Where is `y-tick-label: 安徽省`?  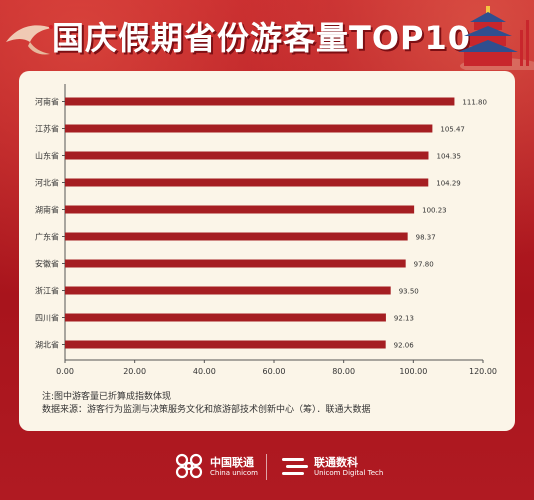
y-tick-label: 安徽省 is located at coordinates (47, 264).